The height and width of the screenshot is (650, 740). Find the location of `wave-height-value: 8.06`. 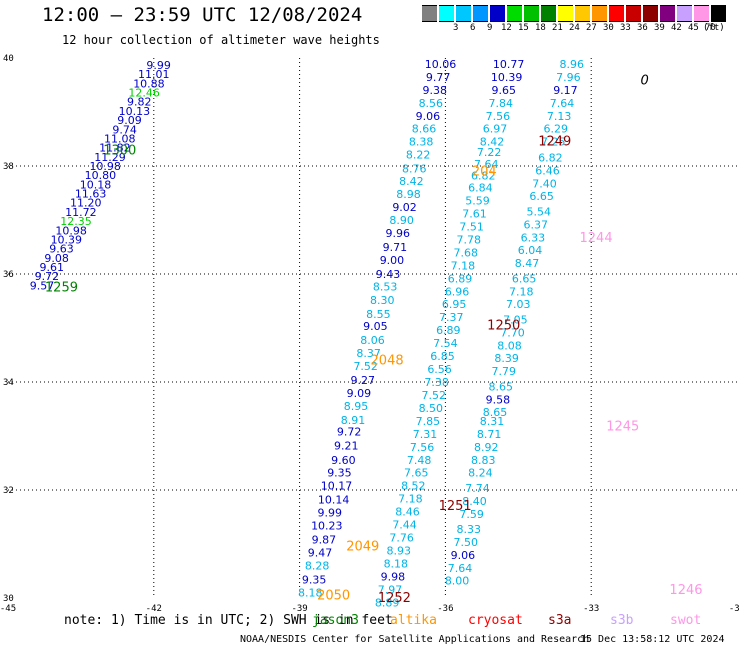

wave-height-value: 8.06 is located at coordinates (372, 340).